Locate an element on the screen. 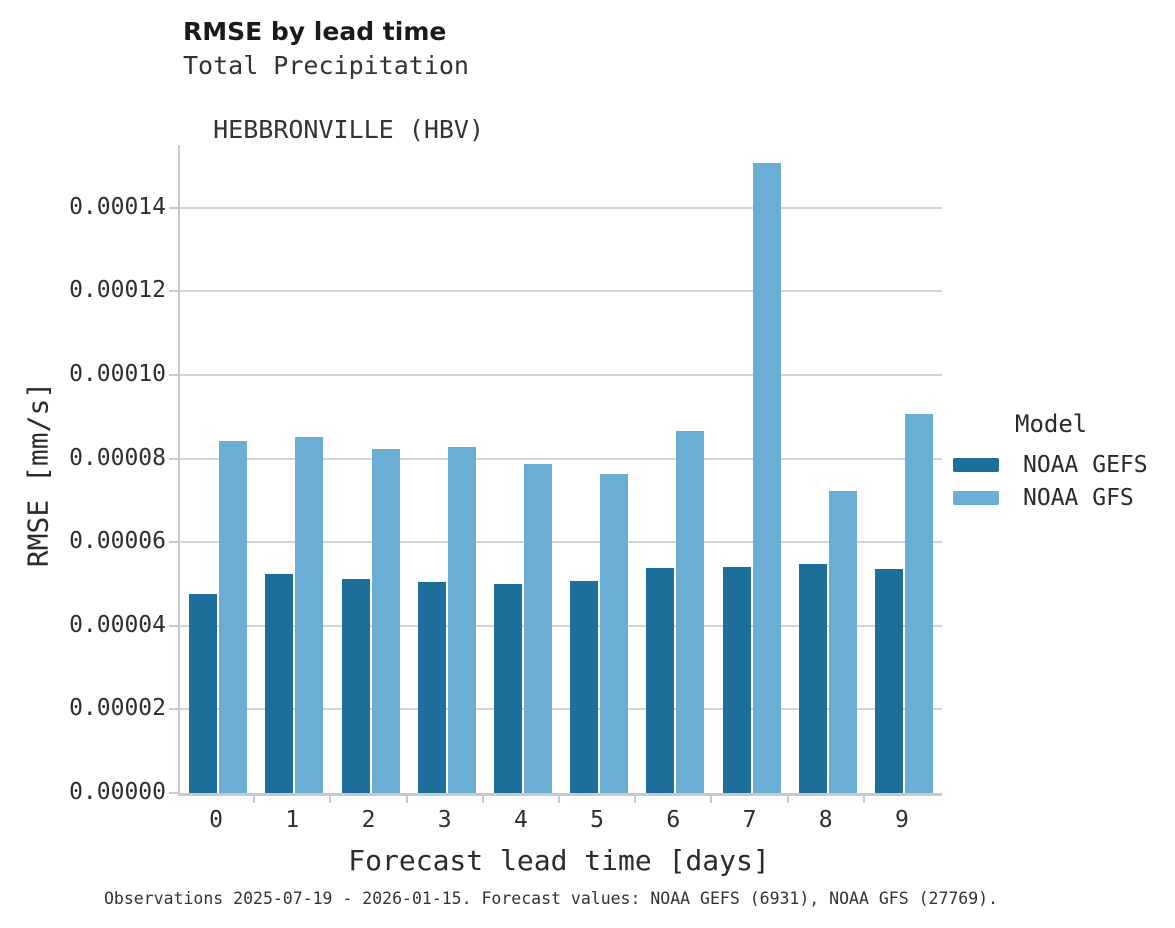 The width and height of the screenshot is (1175, 928). subtitle-station: HEBBRONVILLE (HBV) is located at coordinates (349, 129).